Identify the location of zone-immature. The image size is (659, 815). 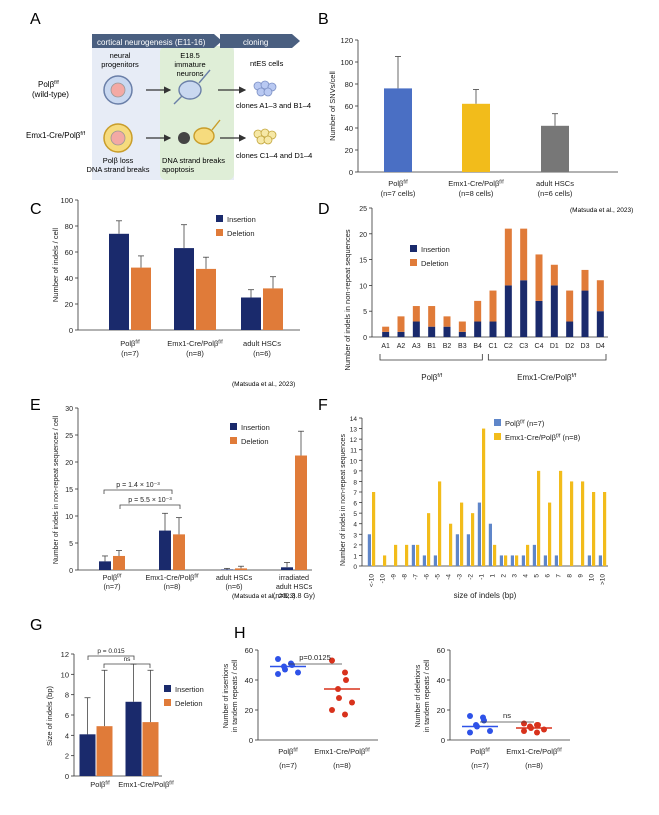
(197, 113).